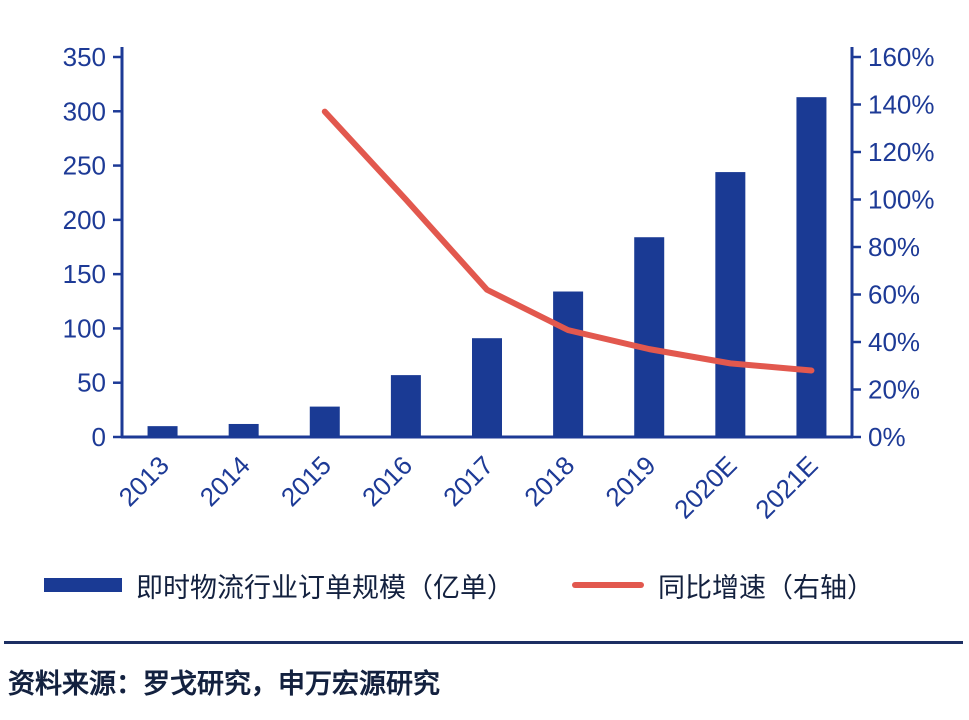 This screenshot has height=720, width=969. What do you see at coordinates (549, 481) in the screenshot?
I see `x-axis-label-2018: 2018` at bounding box center [549, 481].